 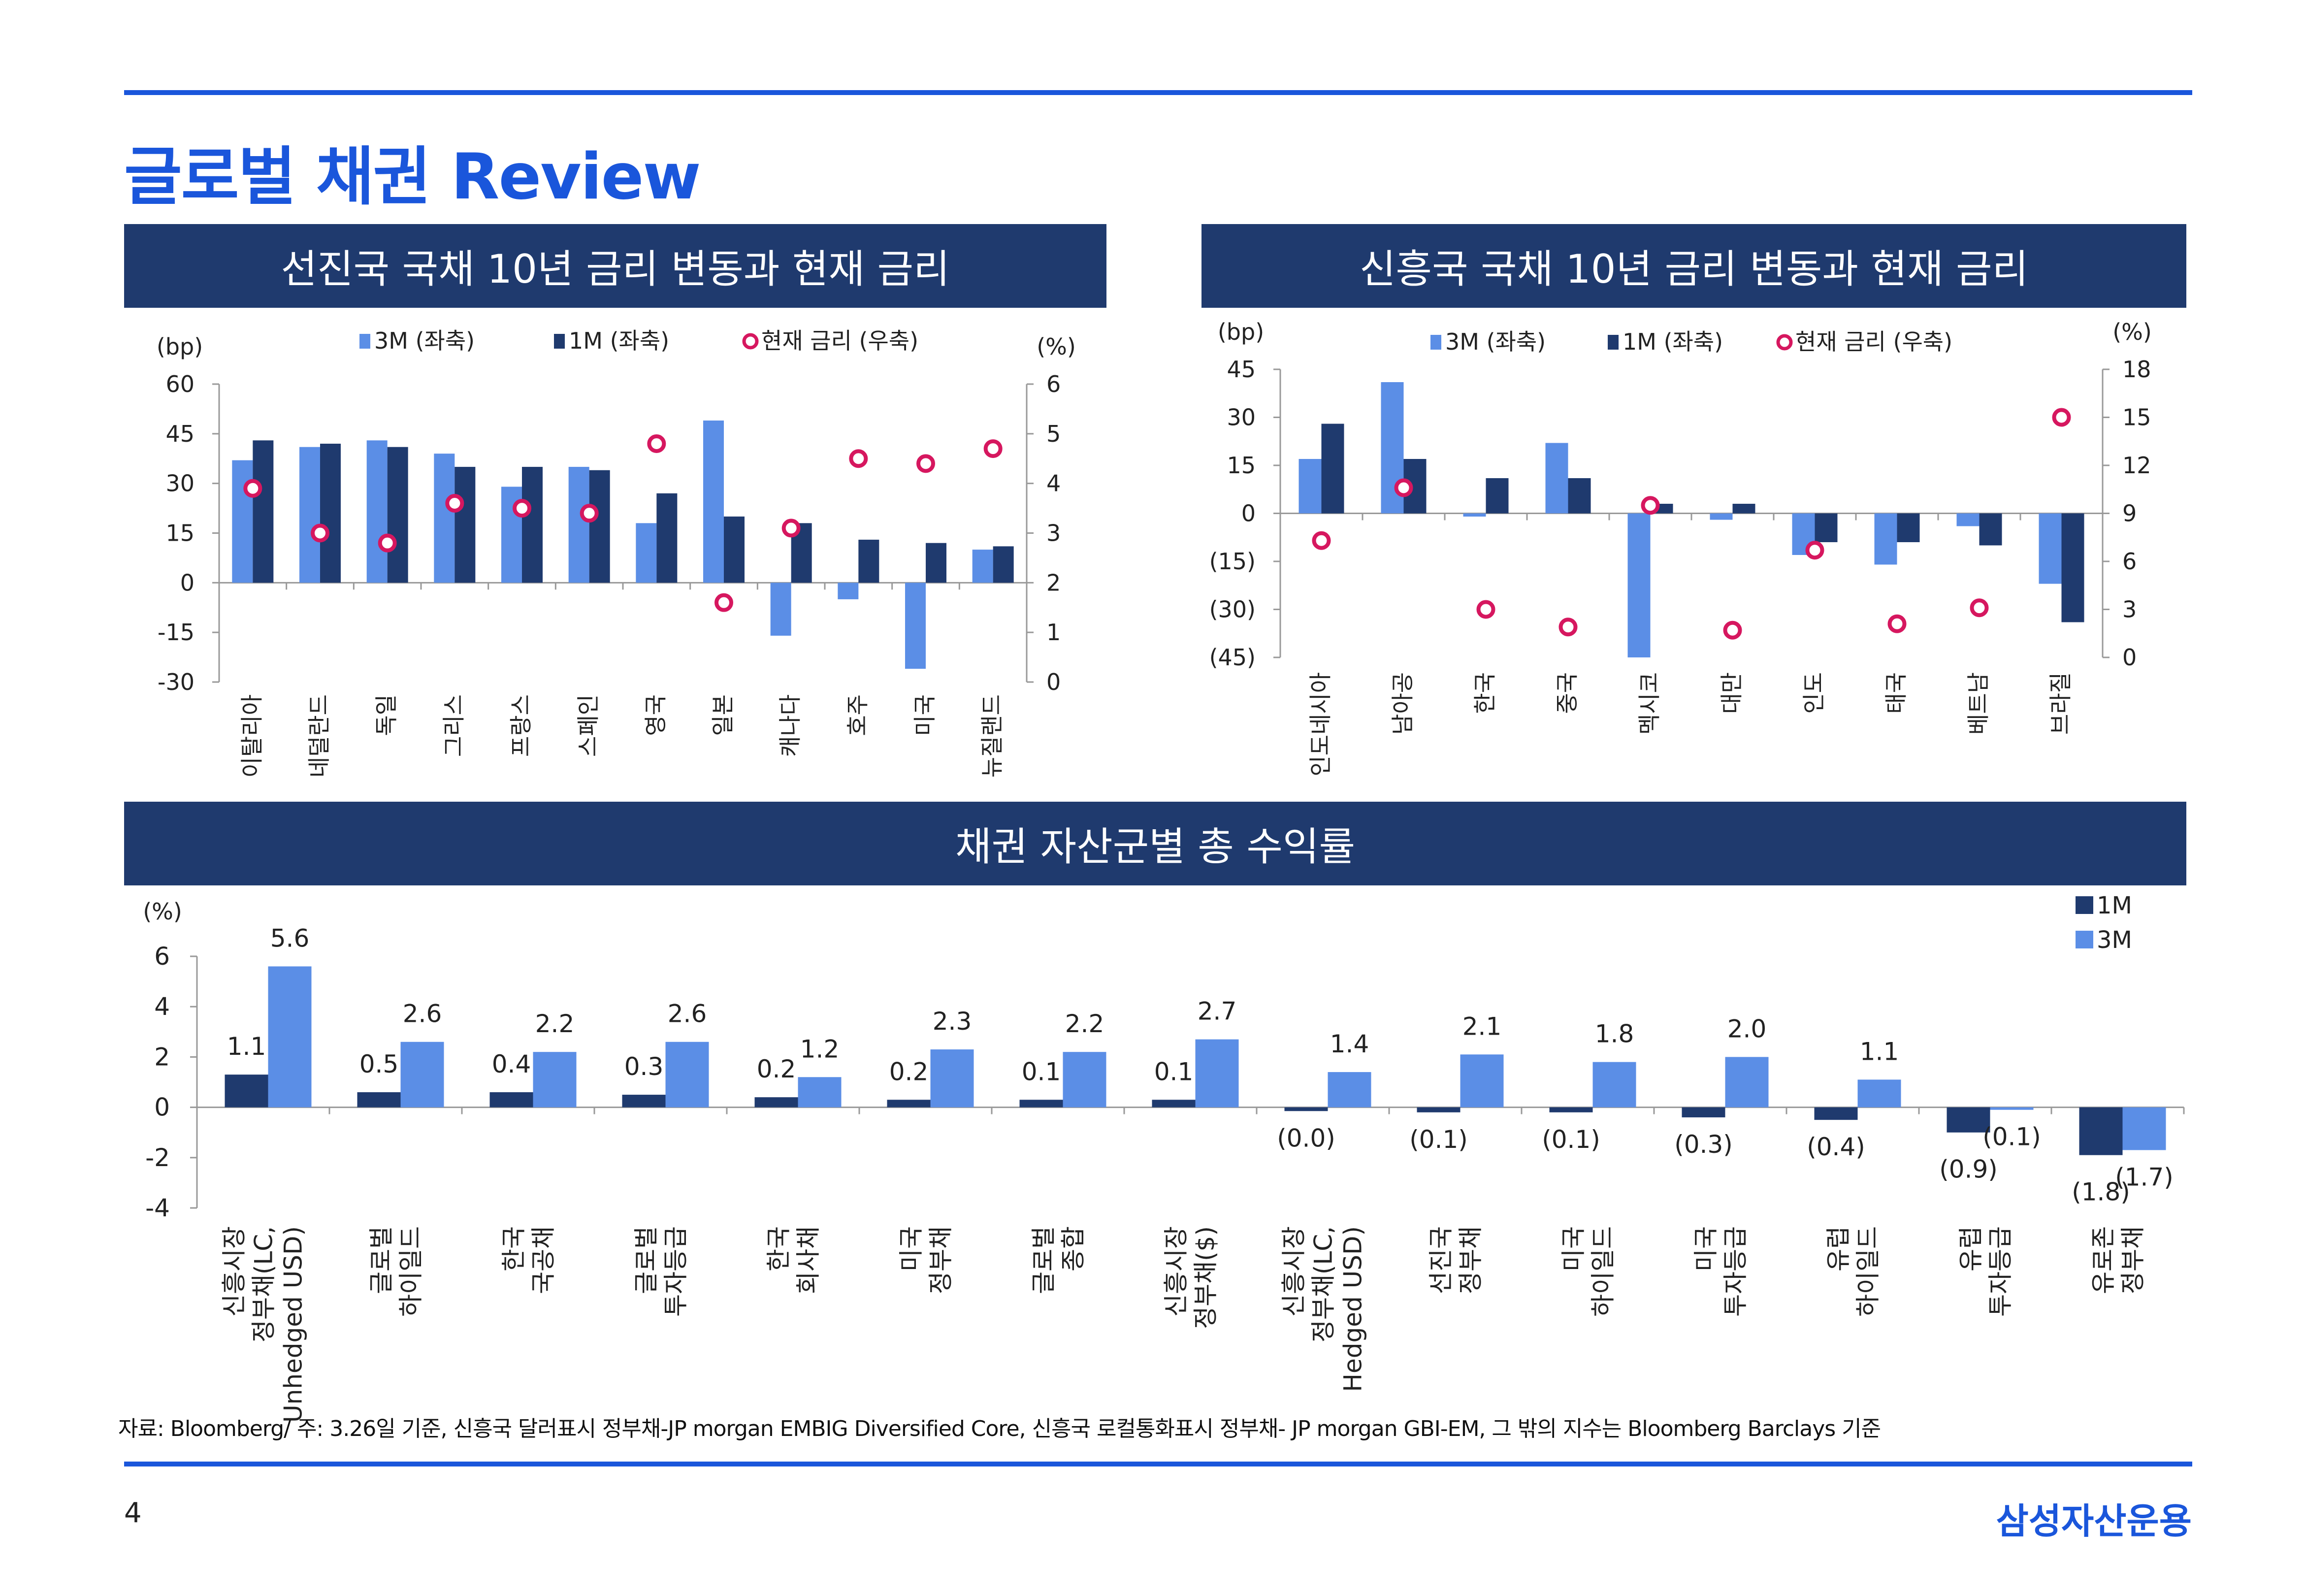 I want to click on category-label: 회사채, so click(x=808, y=1260).